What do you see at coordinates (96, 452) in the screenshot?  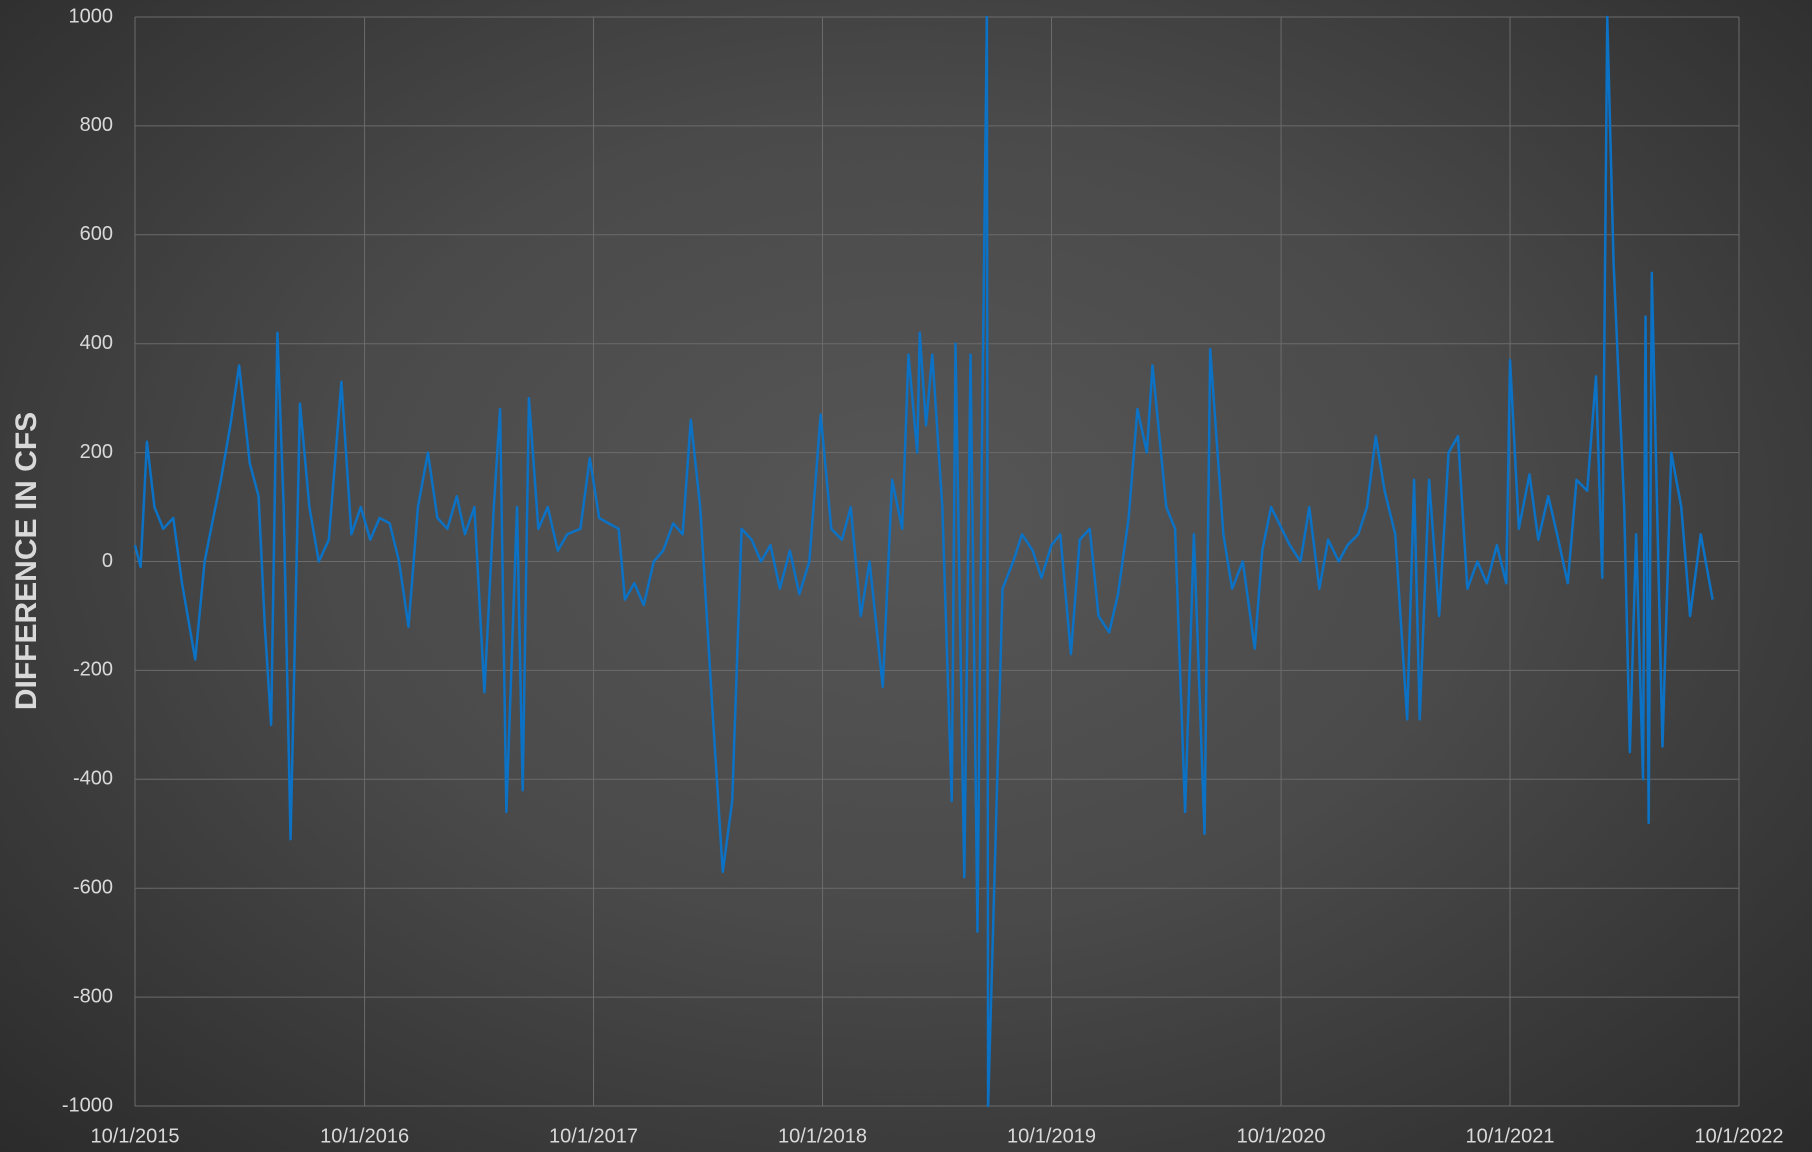 I see `y-tick-label: 200` at bounding box center [96, 452].